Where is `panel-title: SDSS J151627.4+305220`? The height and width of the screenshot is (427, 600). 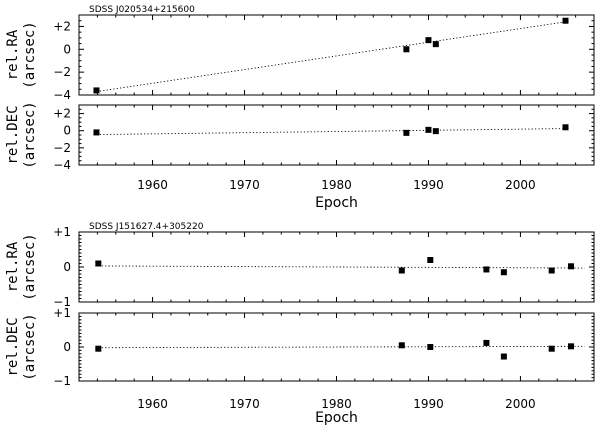 panel-title: SDSS J151627.4+305220 is located at coordinates (146, 227).